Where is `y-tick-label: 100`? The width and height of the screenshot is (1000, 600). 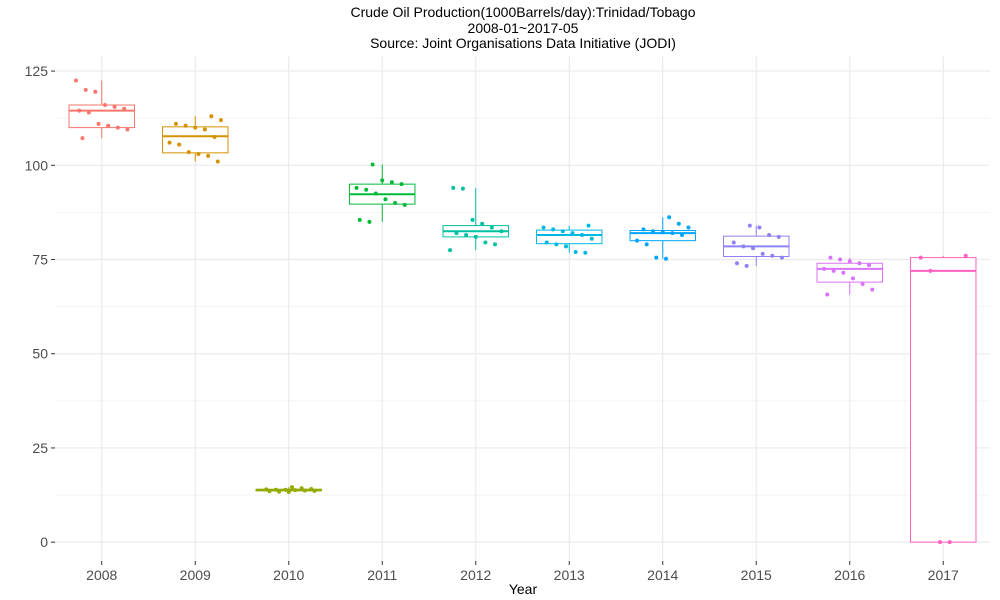 y-tick-label: 100 is located at coordinates (37, 165).